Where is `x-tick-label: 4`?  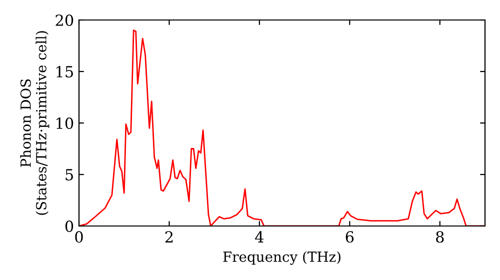 x-tick-label: 4 is located at coordinates (259, 236).